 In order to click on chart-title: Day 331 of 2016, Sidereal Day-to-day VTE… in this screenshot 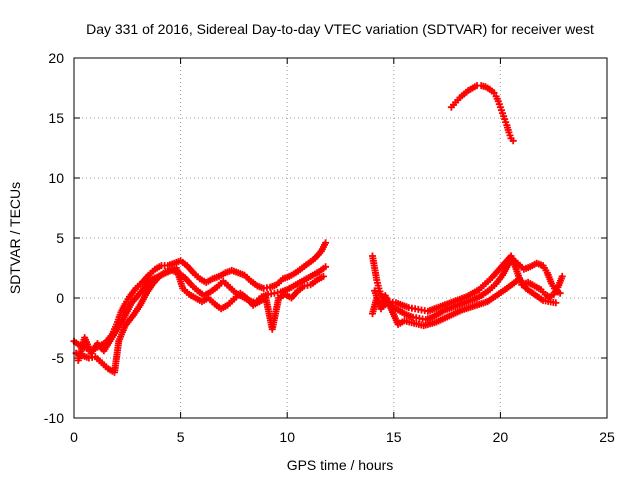, I will do `click(340, 29)`.